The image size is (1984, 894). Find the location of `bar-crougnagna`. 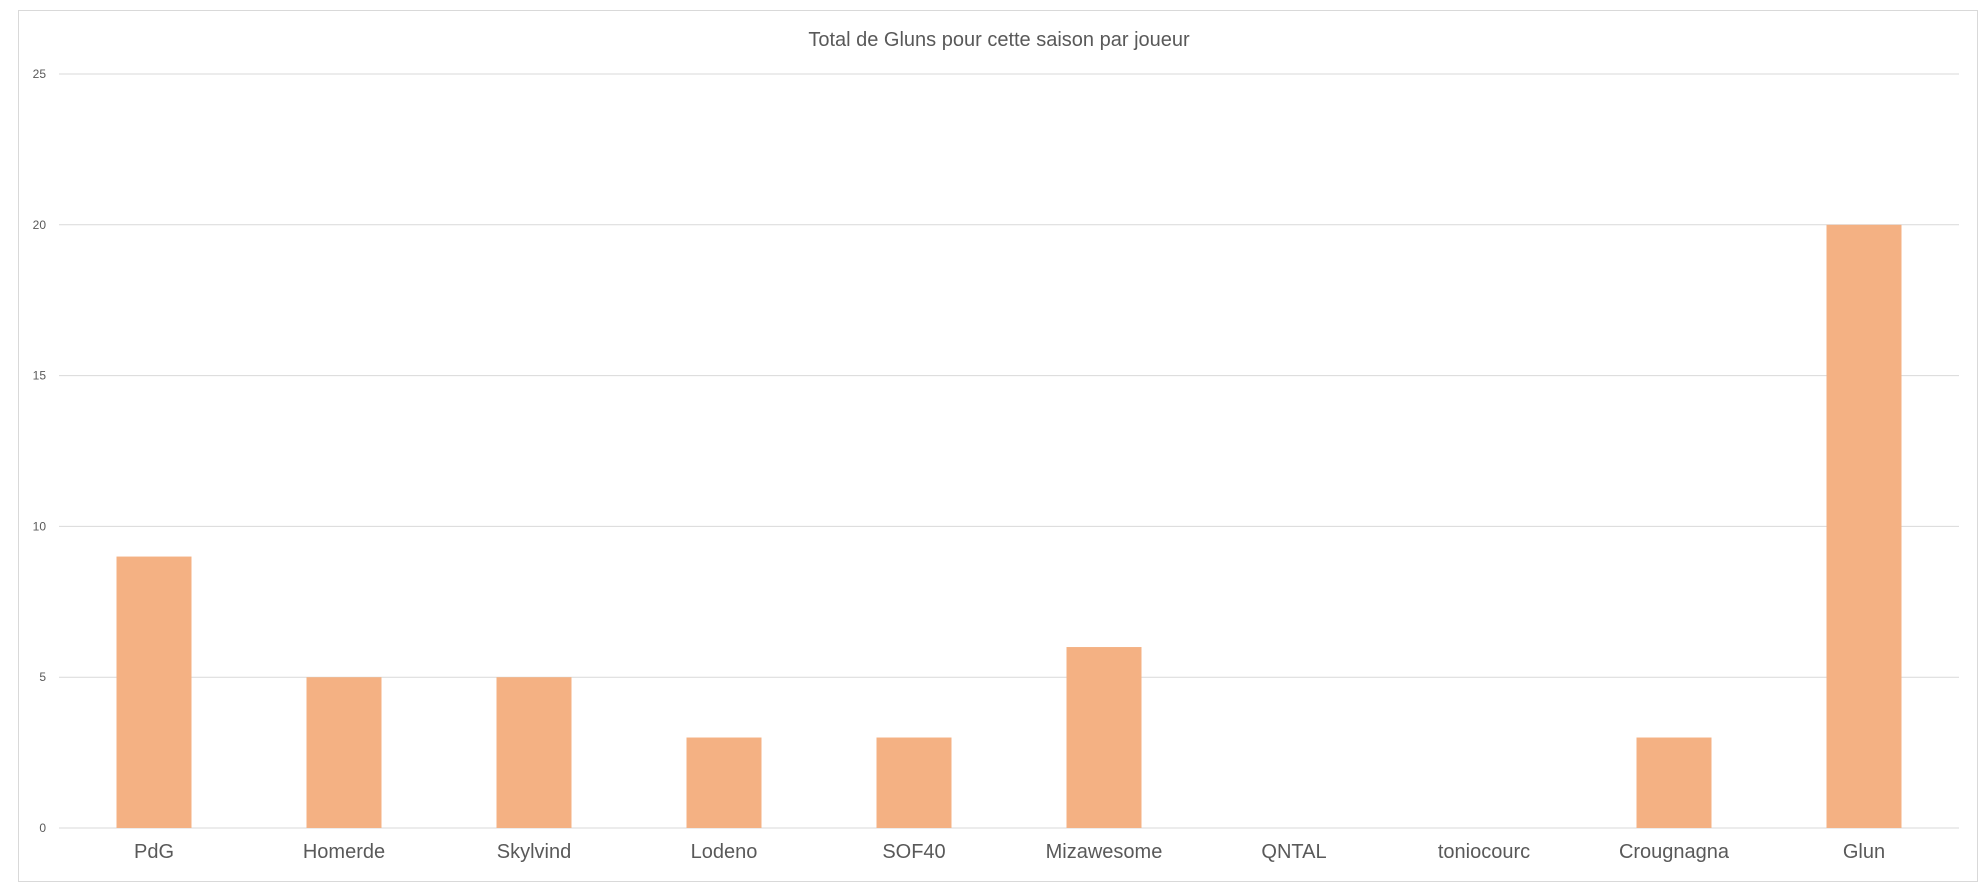

bar-crougnagna is located at coordinates (1674, 782).